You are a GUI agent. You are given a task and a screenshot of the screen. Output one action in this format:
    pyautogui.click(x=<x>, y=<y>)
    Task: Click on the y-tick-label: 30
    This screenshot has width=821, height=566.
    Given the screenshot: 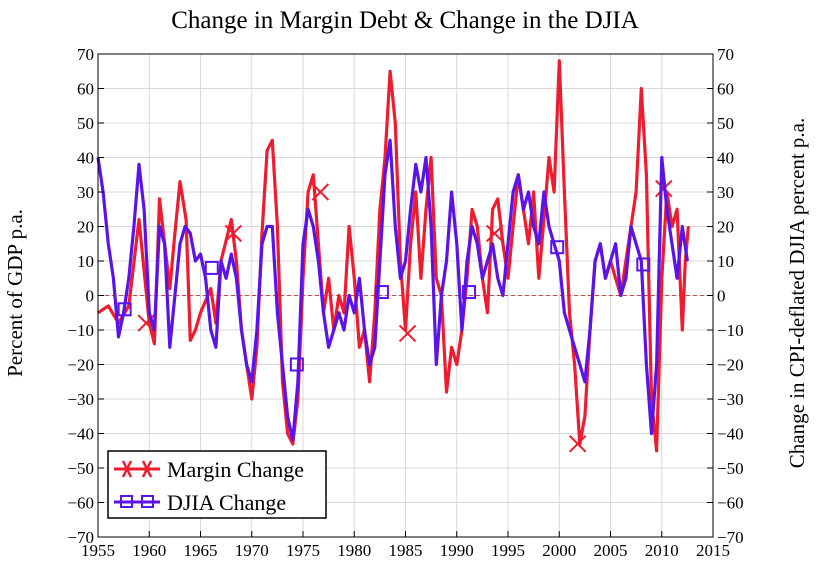 What is the action you would take?
    pyautogui.click(x=85, y=192)
    